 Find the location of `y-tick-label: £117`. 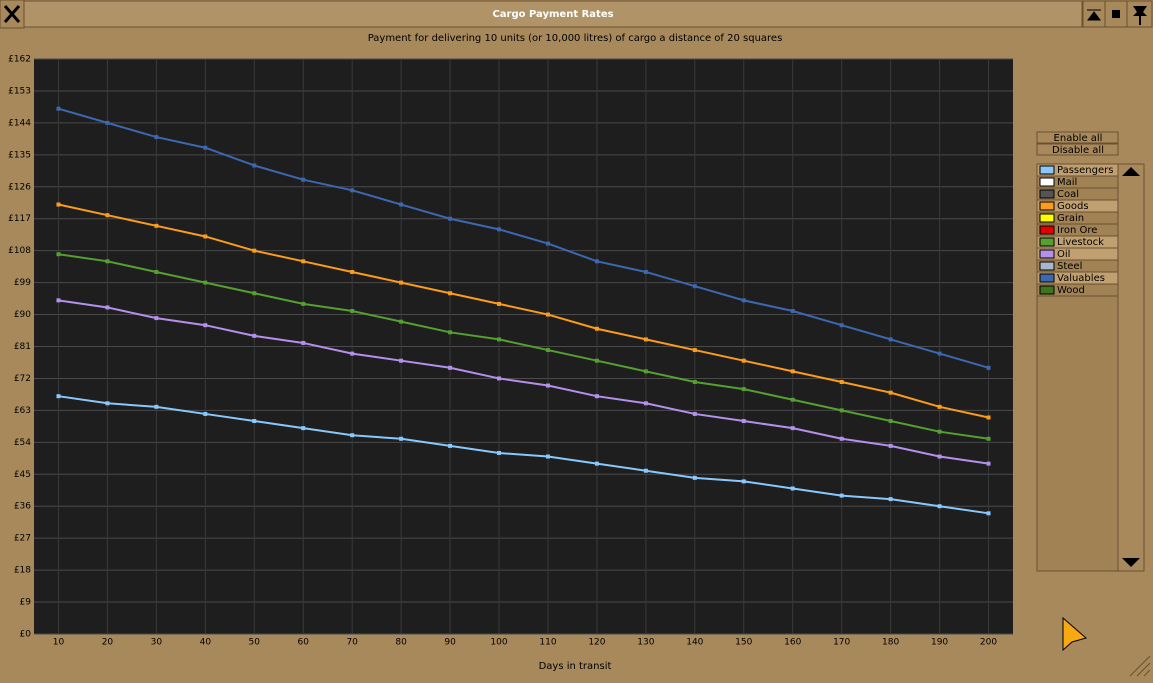

y-tick-label: £117 is located at coordinates (19, 219).